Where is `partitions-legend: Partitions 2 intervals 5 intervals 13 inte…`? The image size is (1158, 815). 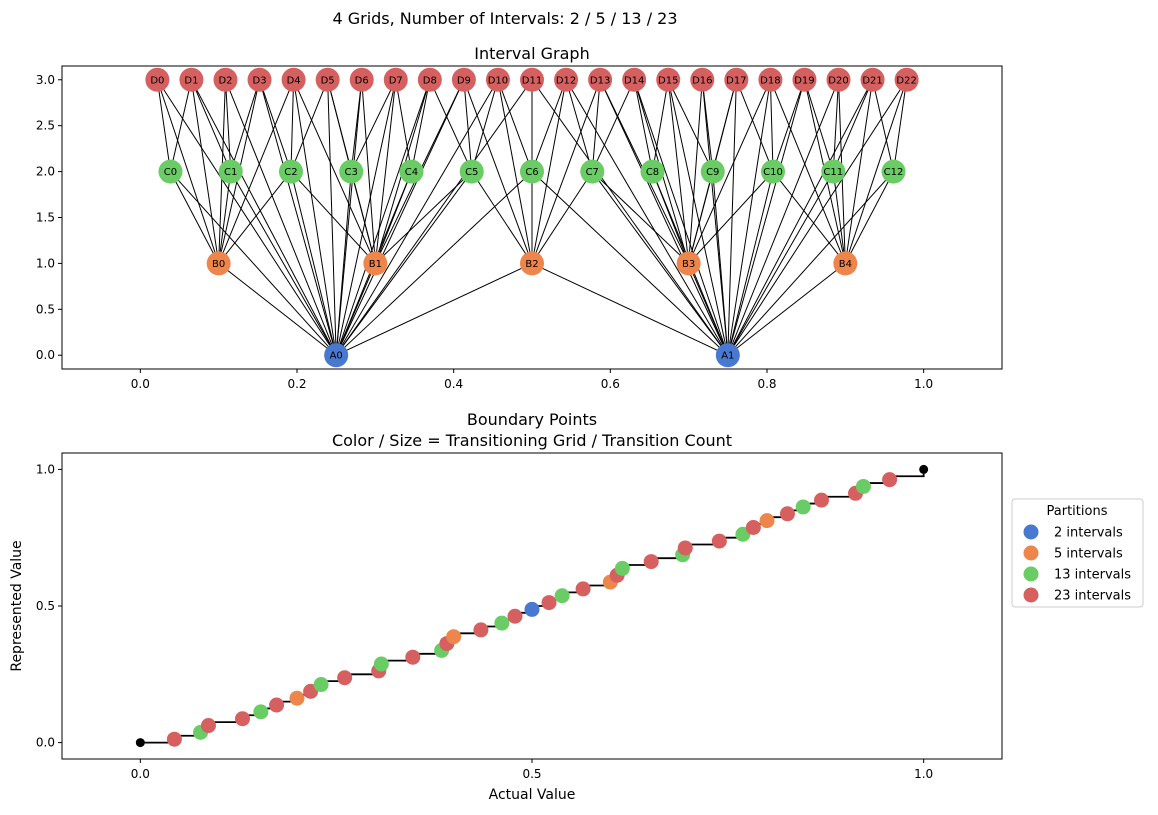
partitions-legend: Partitions 2 intervals 5 intervals 13 inte… is located at coordinates (1077, 553).